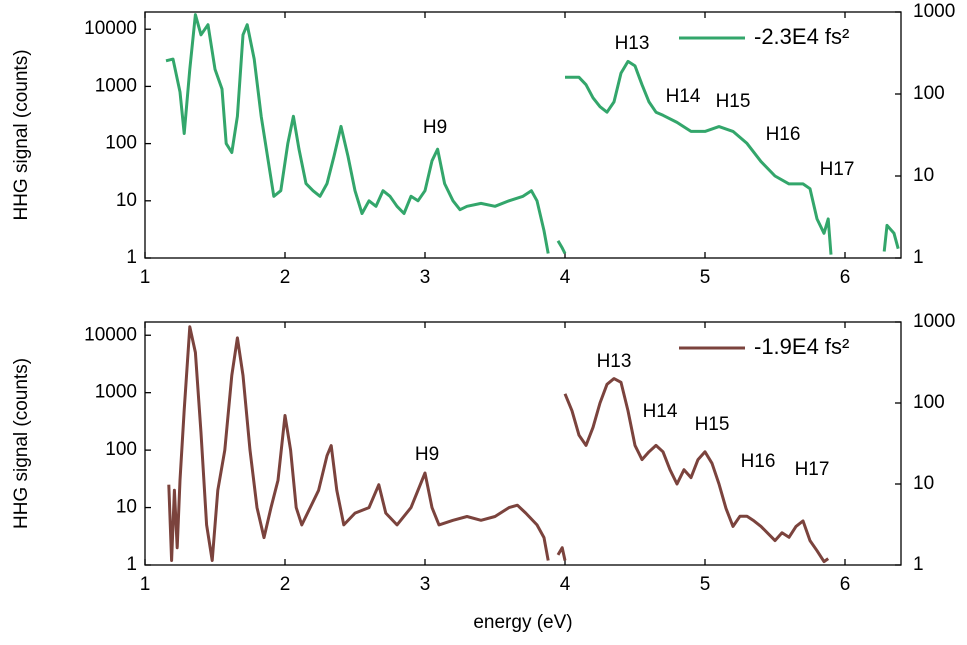 The image size is (967, 645). What do you see at coordinates (522, 622) in the screenshot?
I see `x-axis-label: energy (eV)` at bounding box center [522, 622].